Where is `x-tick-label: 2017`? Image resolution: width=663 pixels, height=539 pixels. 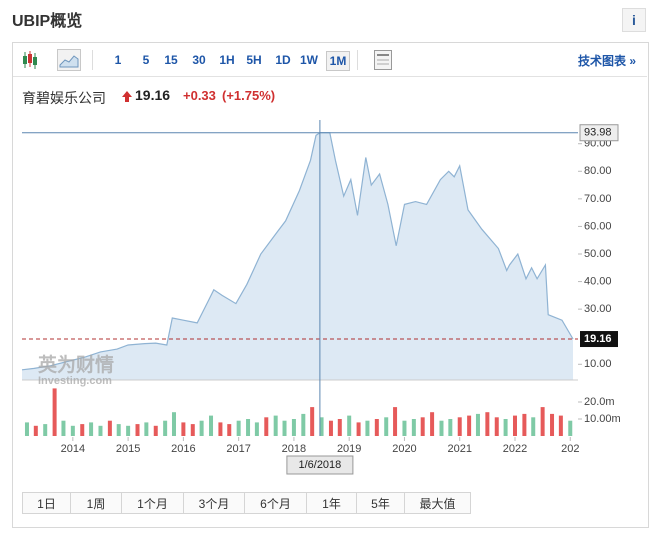
x-tick-label: 2017 is located at coordinates (238, 449).